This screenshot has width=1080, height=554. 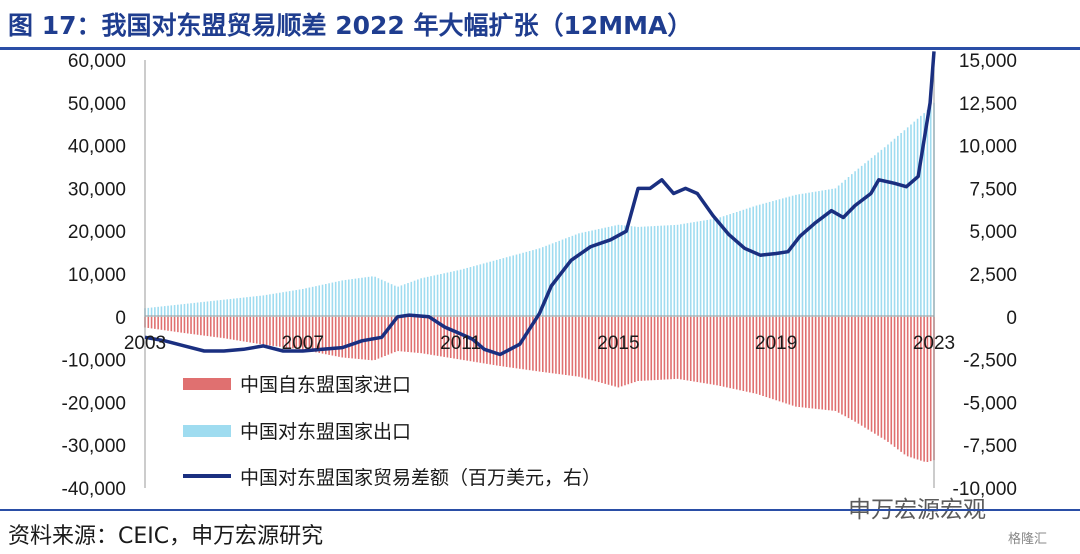 What do you see at coordinates (166, 536) in the screenshot?
I see `source-note: 资料来源：CEIC，申万宏源研究` at bounding box center [166, 536].